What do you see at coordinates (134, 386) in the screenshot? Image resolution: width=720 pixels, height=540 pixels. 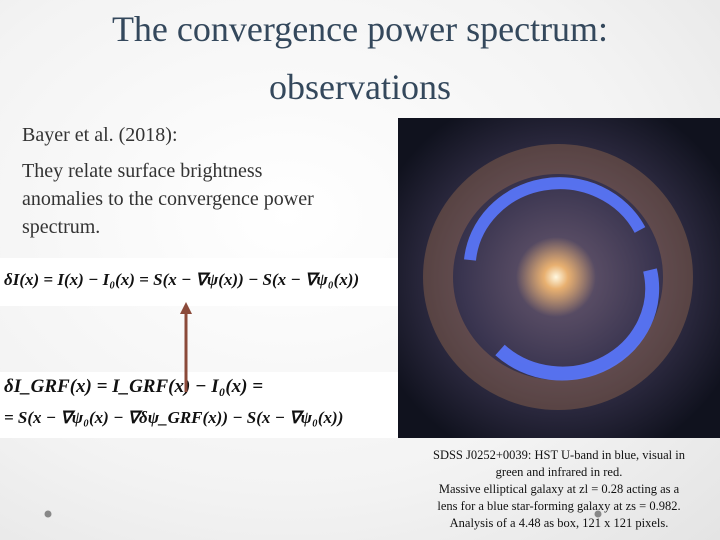 I see `equation: δI_GRF(x) = I_GRF(x) − I₀(x) =` at bounding box center [134, 386].